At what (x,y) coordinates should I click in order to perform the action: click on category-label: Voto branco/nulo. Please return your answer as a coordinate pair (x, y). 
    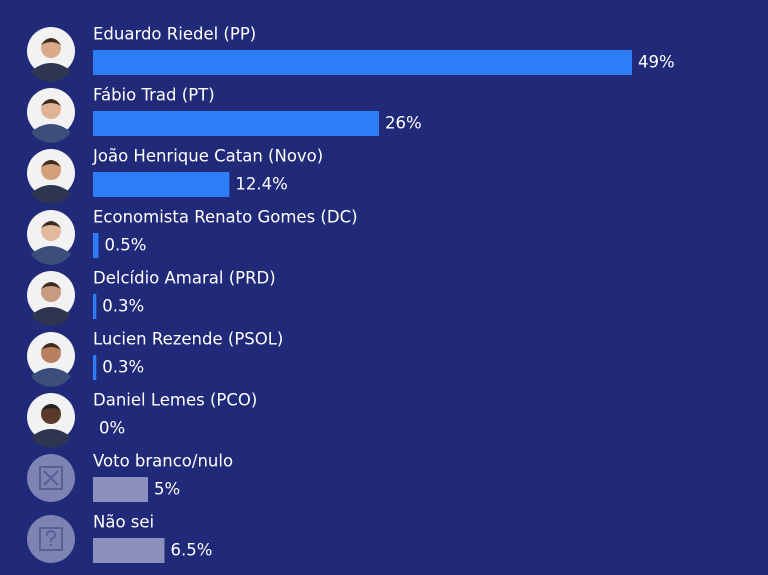
    Looking at the image, I should click on (163, 461).